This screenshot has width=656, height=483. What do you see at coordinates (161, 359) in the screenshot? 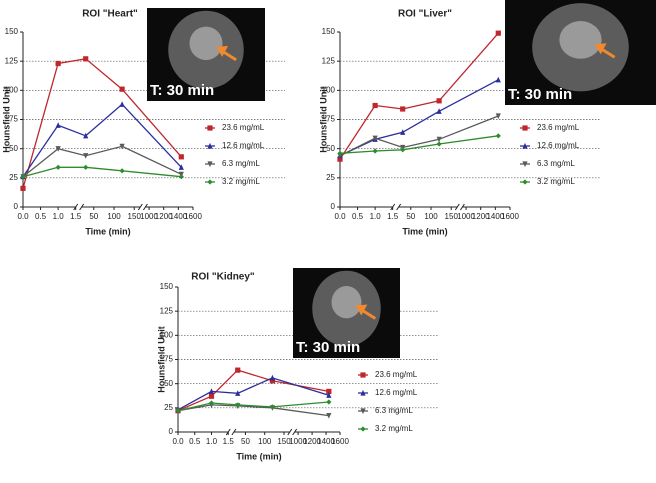
I see `y-axis-label: Hounsfield Unit` at bounding box center [161, 359].